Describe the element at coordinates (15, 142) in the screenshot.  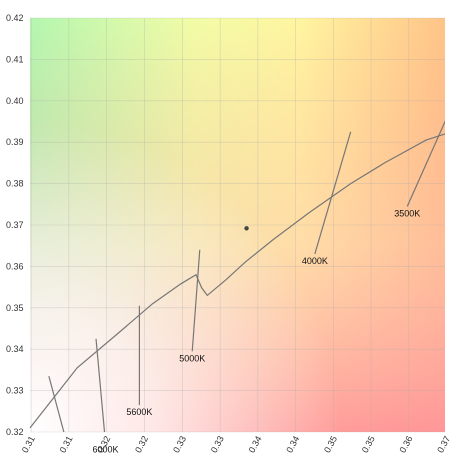
I see `y-tick-label: 0.39` at that location.